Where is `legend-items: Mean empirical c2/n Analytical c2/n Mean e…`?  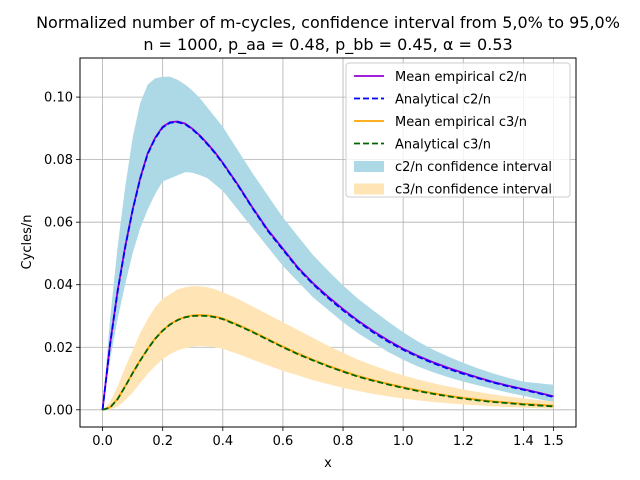 legend-items: Mean empirical c2/n Analytical c2/n Mean e… is located at coordinates (453, 134).